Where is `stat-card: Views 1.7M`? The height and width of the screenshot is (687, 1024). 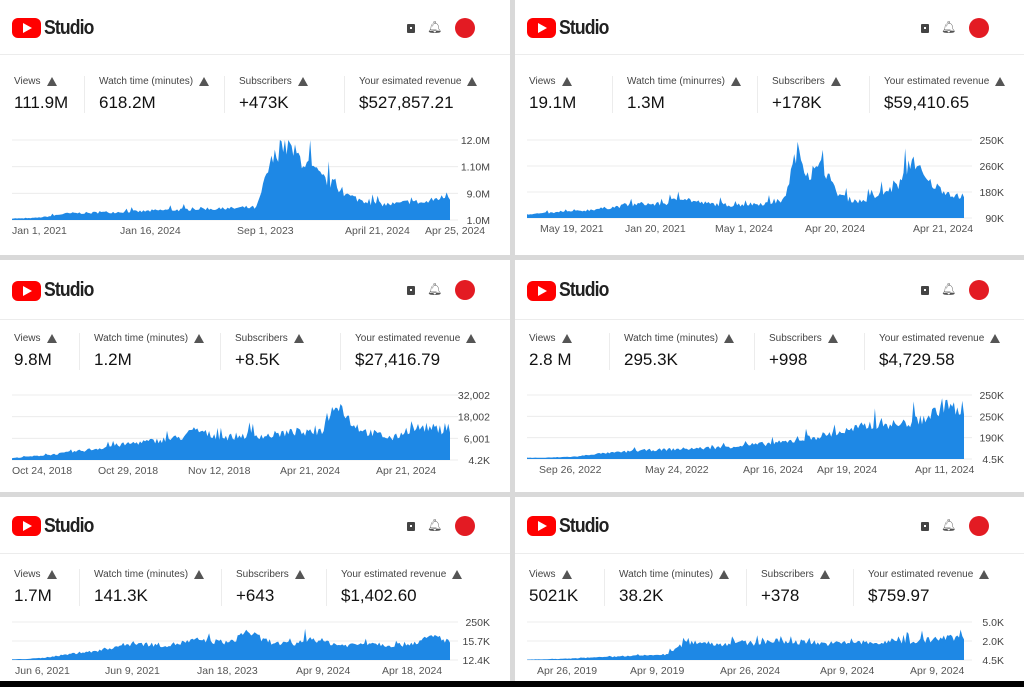 stat-card: Views 1.7M is located at coordinates (40, 587).